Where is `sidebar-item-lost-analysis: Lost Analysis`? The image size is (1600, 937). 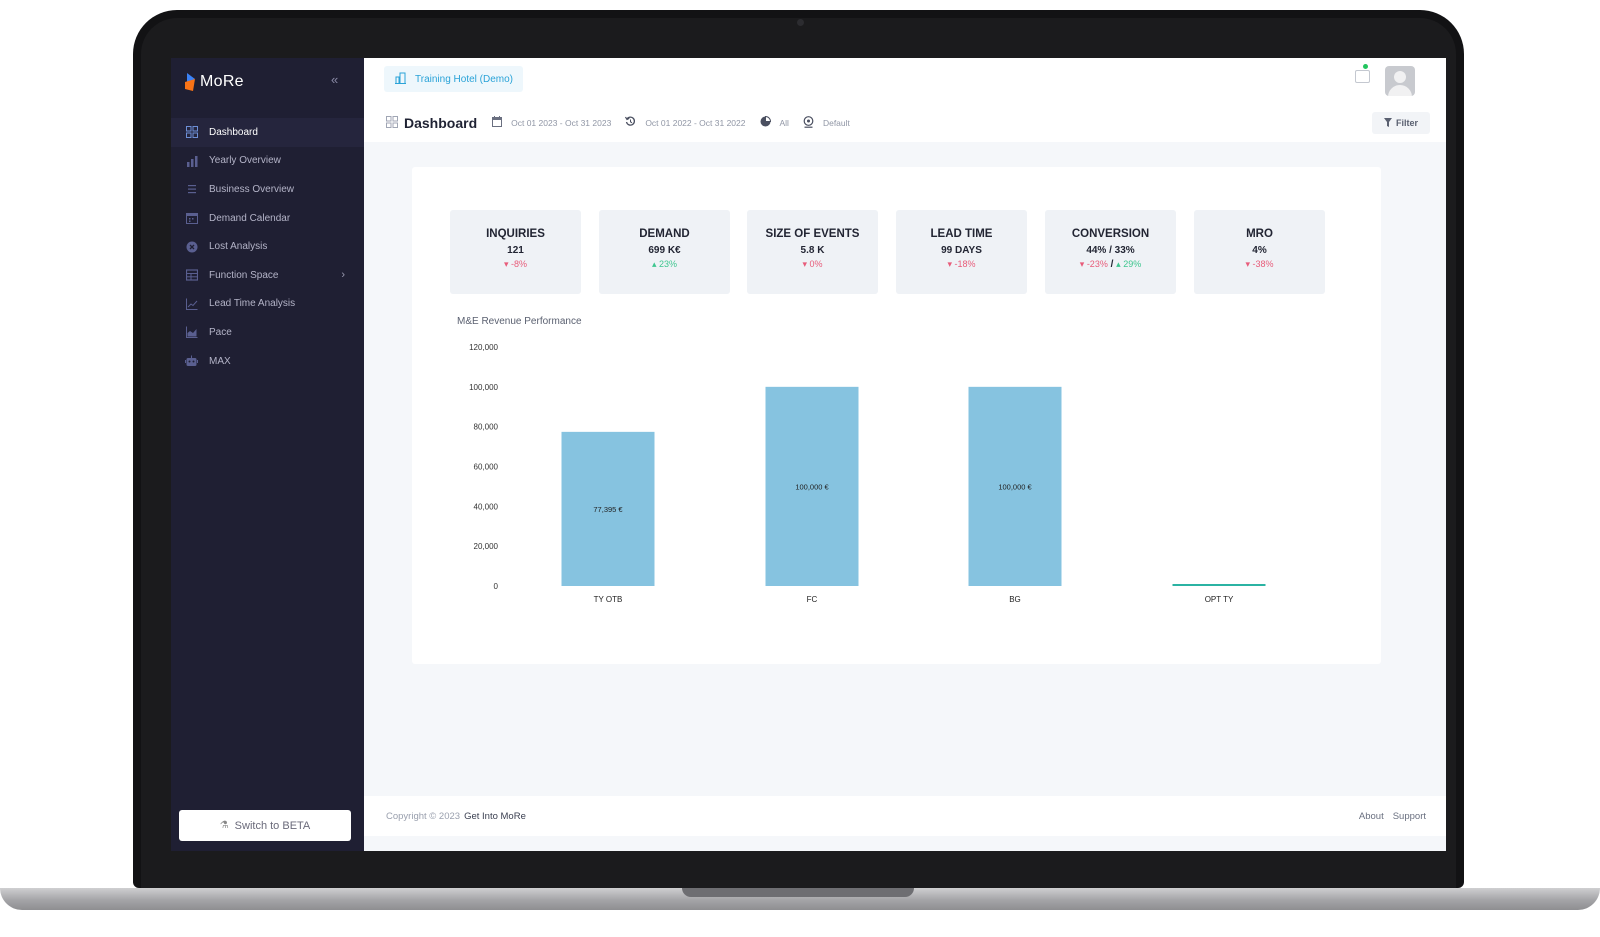 sidebar-item-lost-analysis: Lost Analysis is located at coordinates (267, 246).